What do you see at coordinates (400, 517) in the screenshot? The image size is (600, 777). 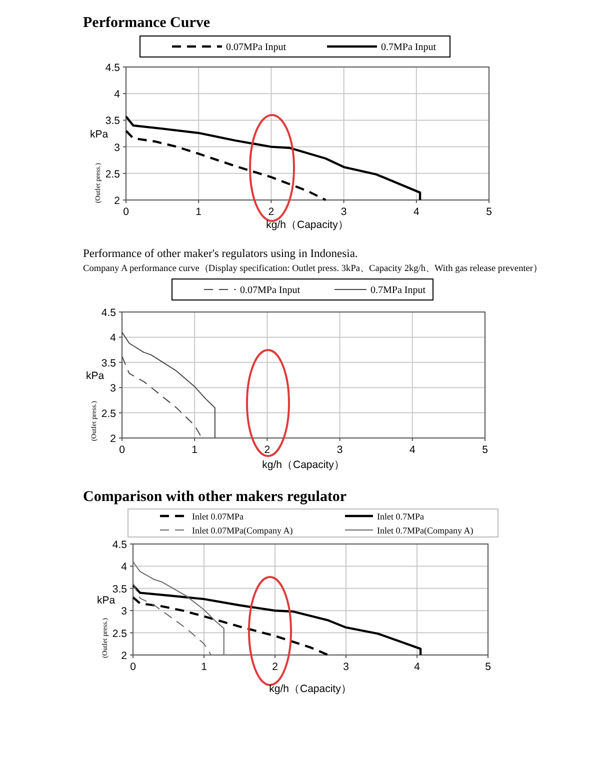 I see `legend-label: Inlet 0.7MPa` at bounding box center [400, 517].